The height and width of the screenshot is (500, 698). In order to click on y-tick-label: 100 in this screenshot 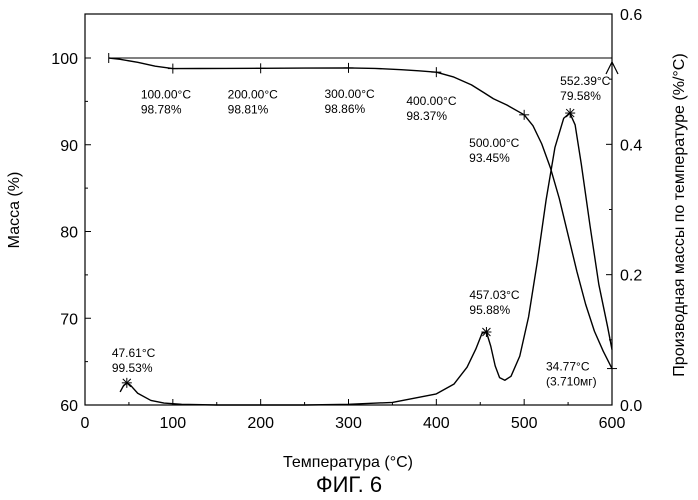, I will do `click(64, 59)`.